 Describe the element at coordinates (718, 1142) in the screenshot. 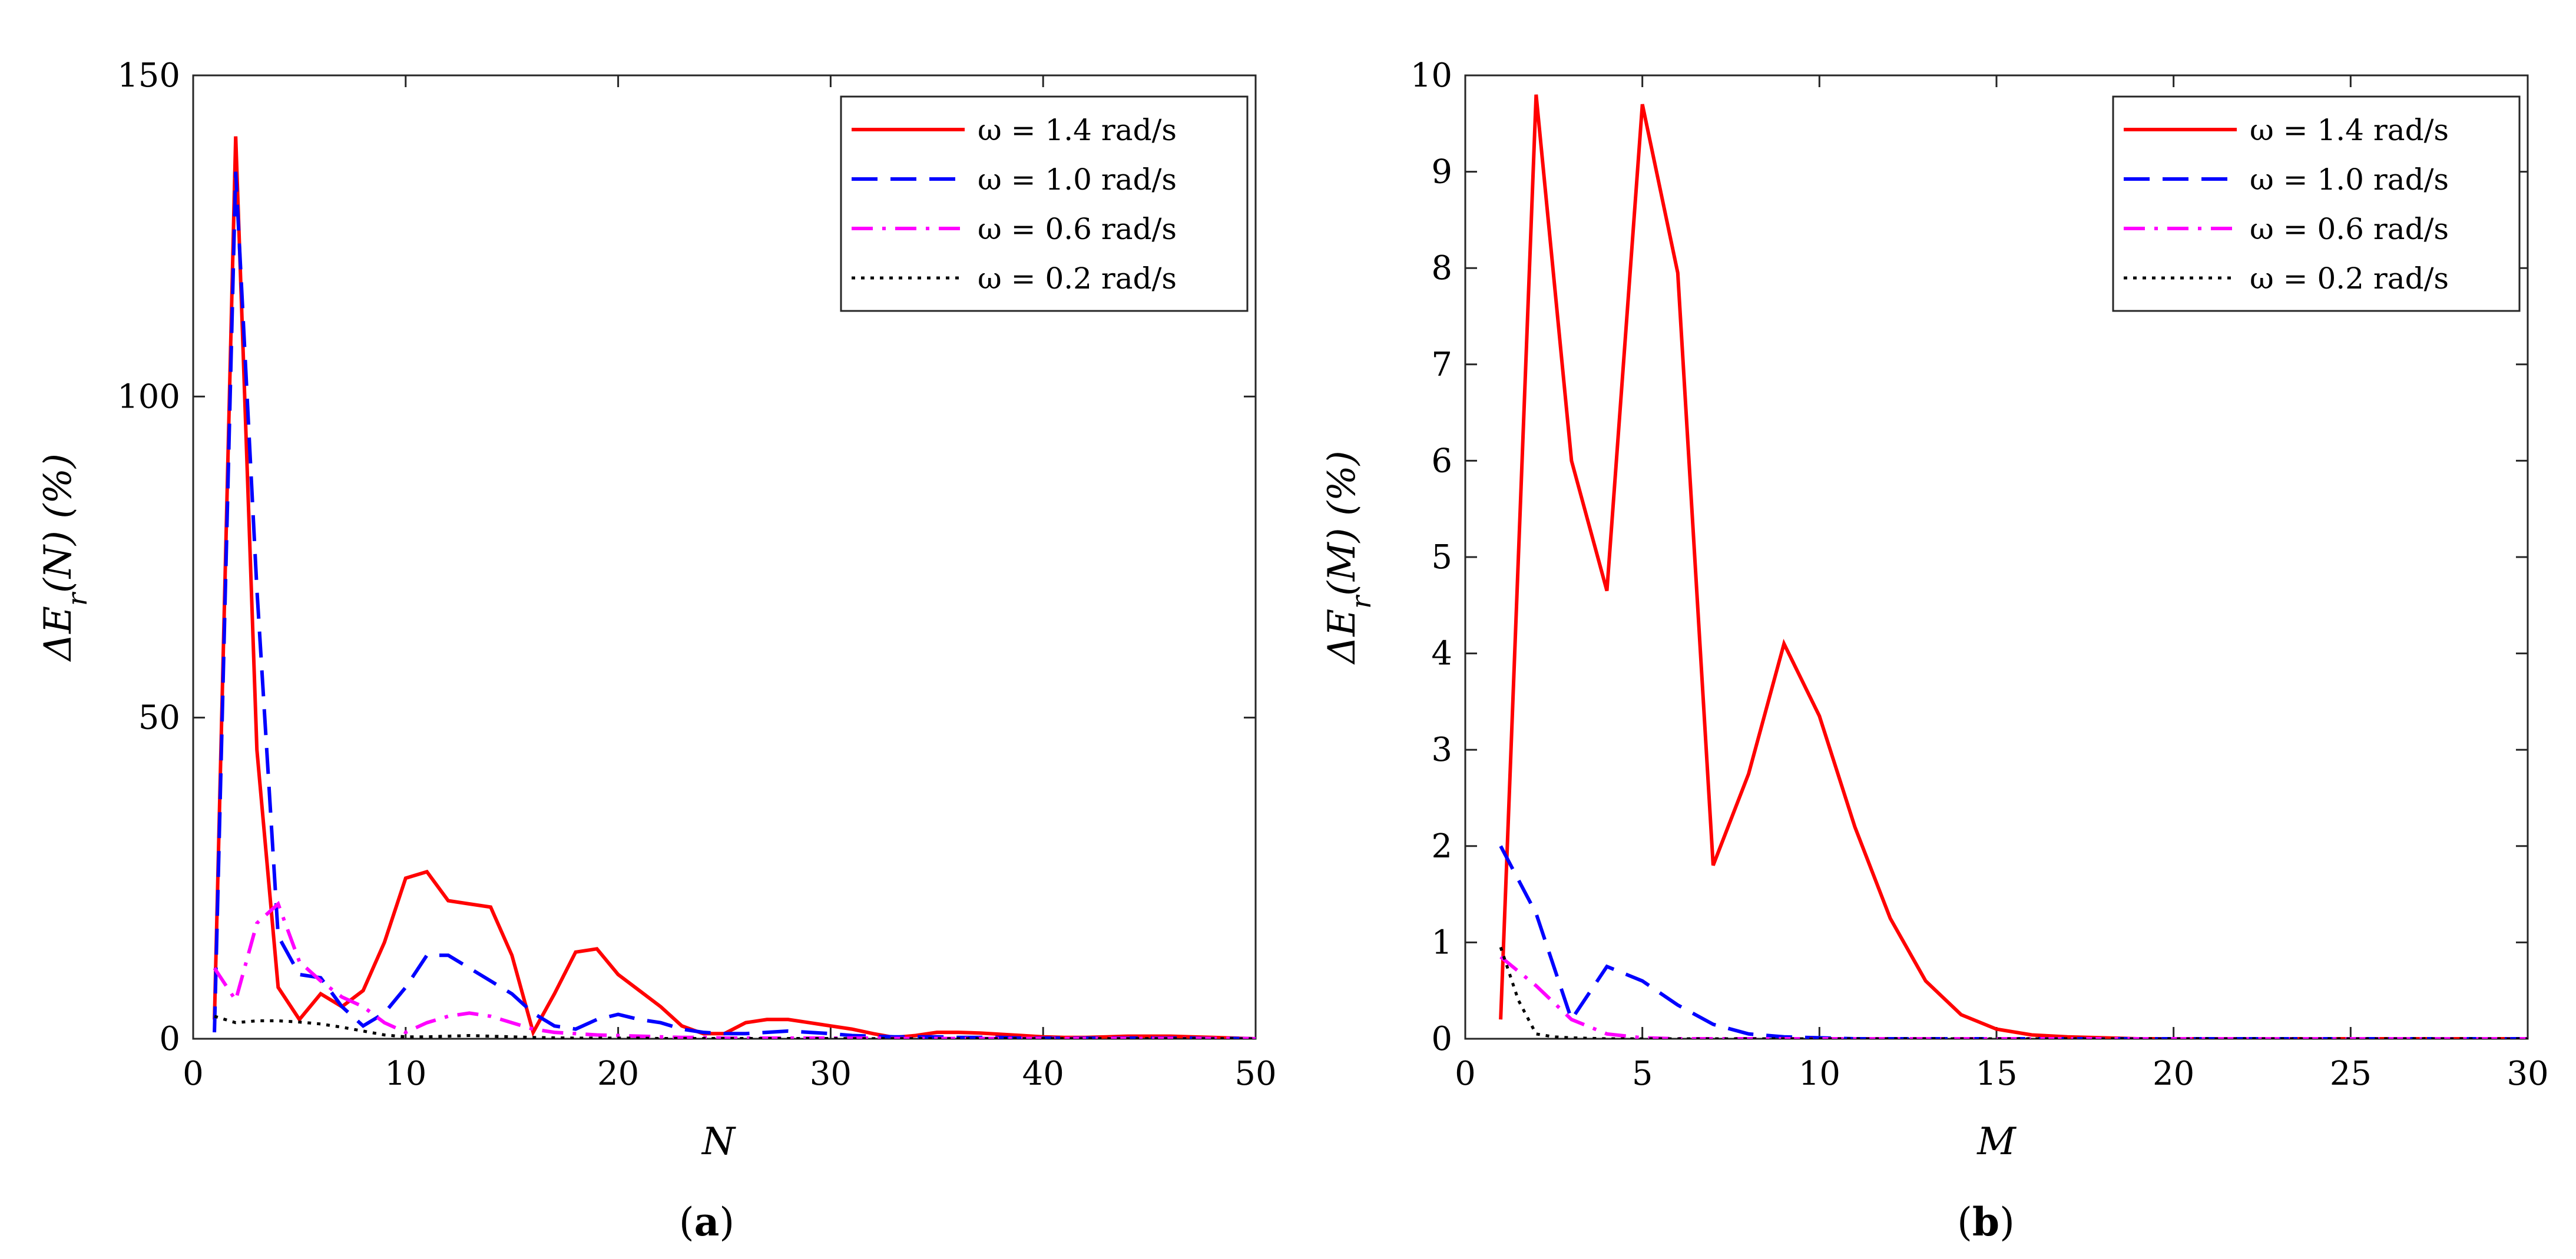

I see `chart-a-xlabel: N` at that location.